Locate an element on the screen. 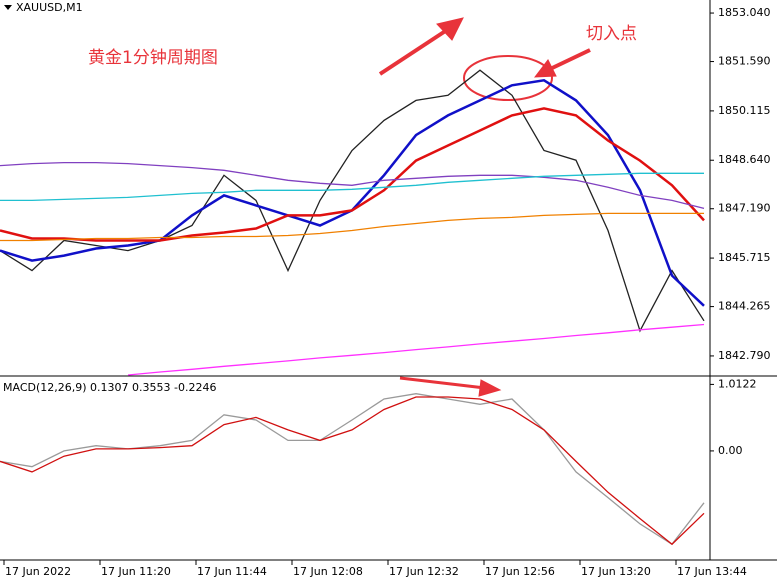 The height and width of the screenshot is (583, 777). x-tick-label: 17 Jun 12:08 is located at coordinates (328, 571).